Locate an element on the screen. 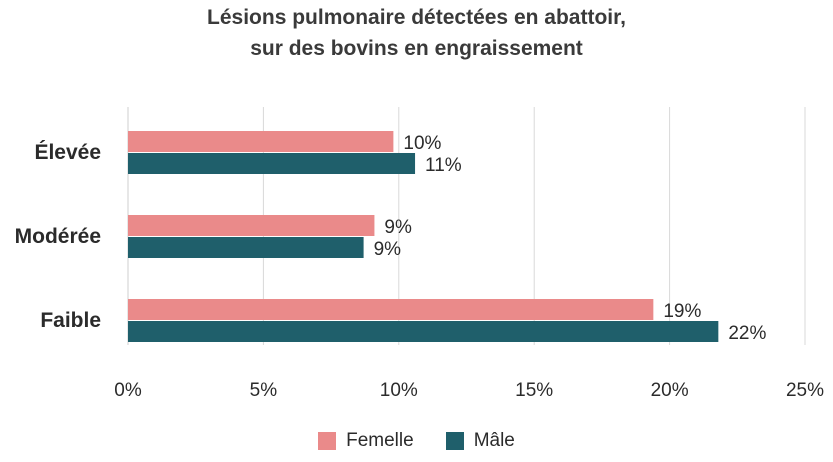 The image size is (833, 462). data-label: 11% is located at coordinates (443, 165).